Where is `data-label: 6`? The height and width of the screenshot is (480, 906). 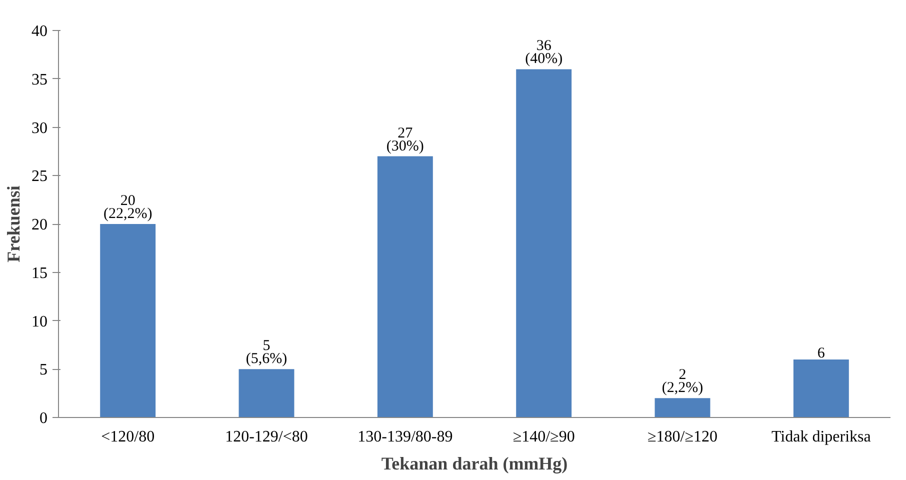 data-label: 6 is located at coordinates (821, 353).